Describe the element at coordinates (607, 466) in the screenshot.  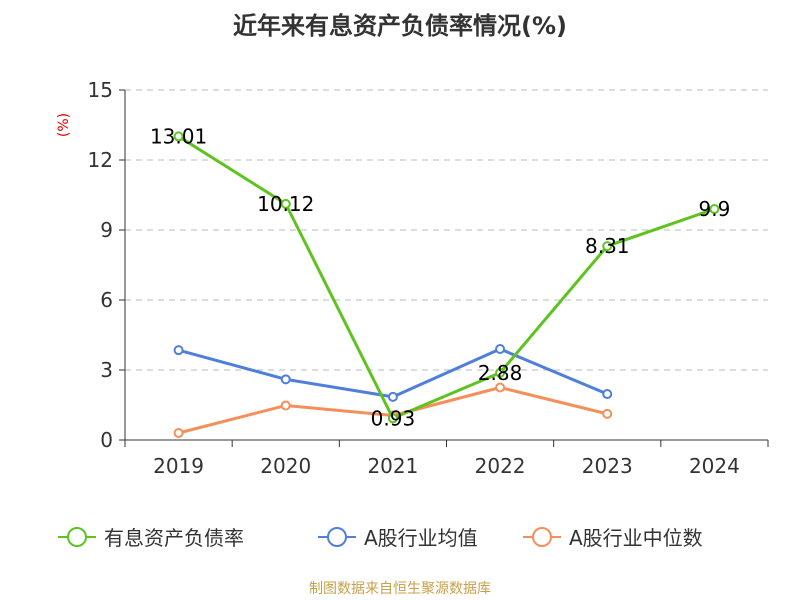
I see `x-tick-label: 2023` at that location.